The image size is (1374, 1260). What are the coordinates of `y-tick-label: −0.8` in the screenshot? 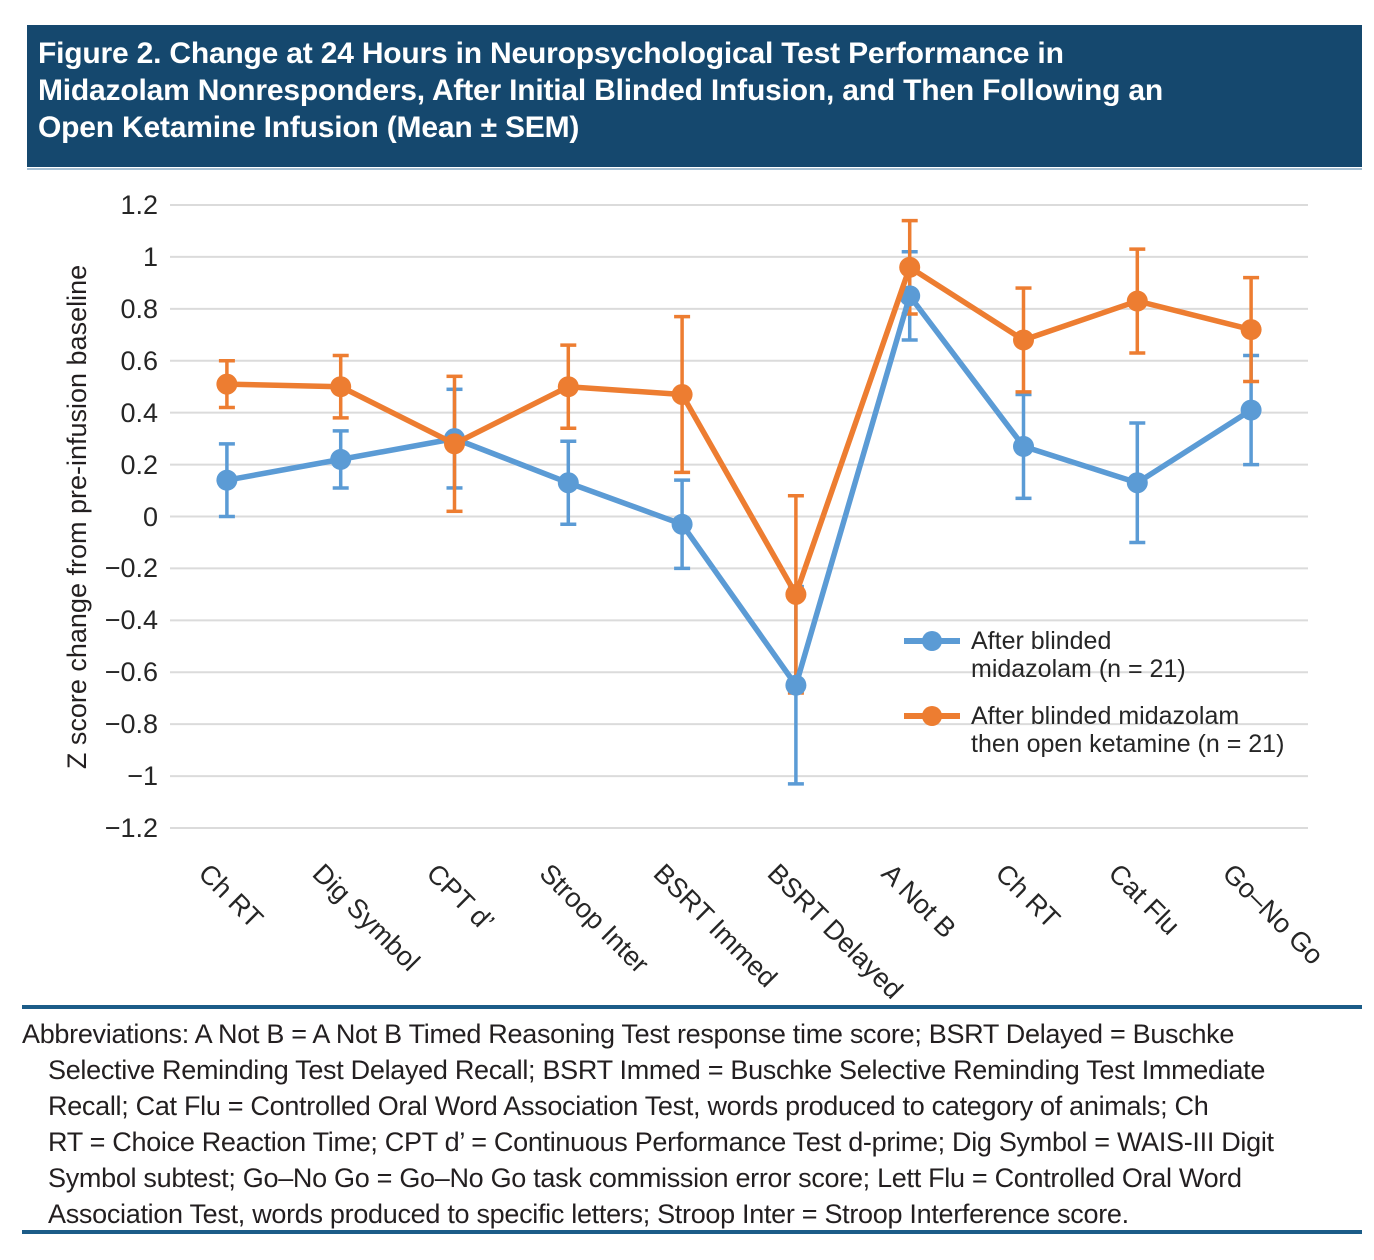 It's located at (131, 724).